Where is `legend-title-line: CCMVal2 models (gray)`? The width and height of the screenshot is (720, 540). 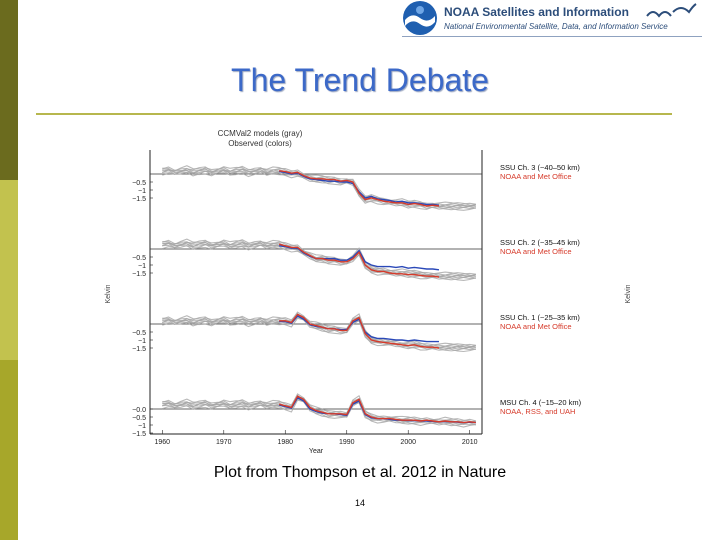 legend-title-line: CCMVal2 models (gray) is located at coordinates (260, 133).